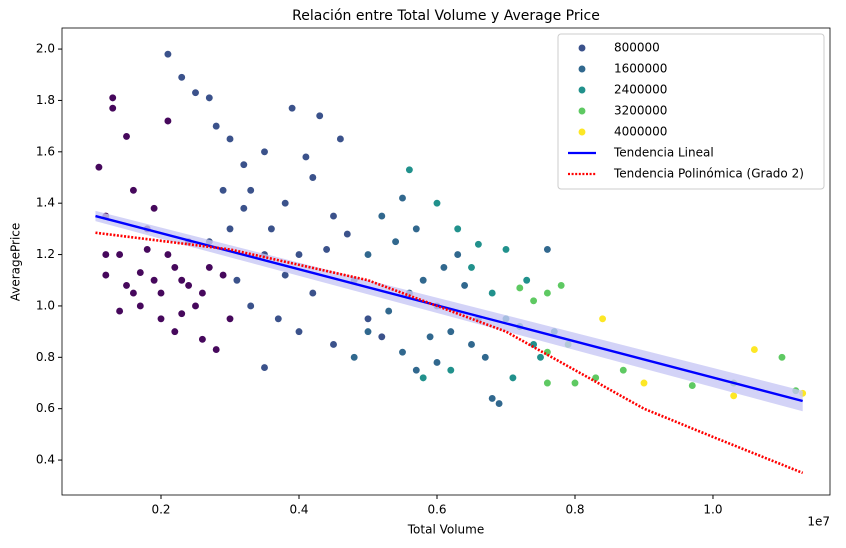 The height and width of the screenshot is (548, 846). I want to click on y-tick-label: 0.6, so click(45, 408).